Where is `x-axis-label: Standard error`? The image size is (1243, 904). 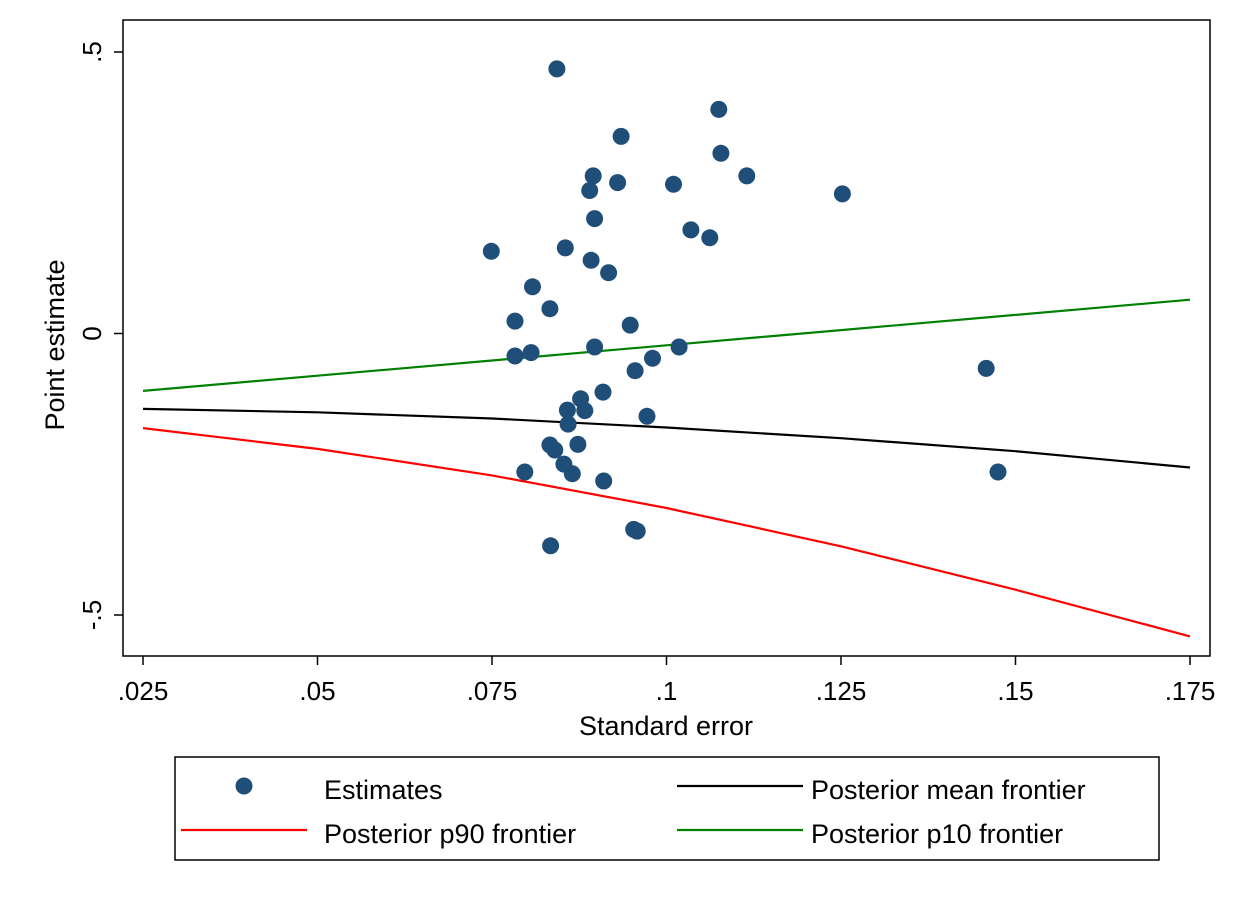
x-axis-label: Standard error is located at coordinates (666, 726).